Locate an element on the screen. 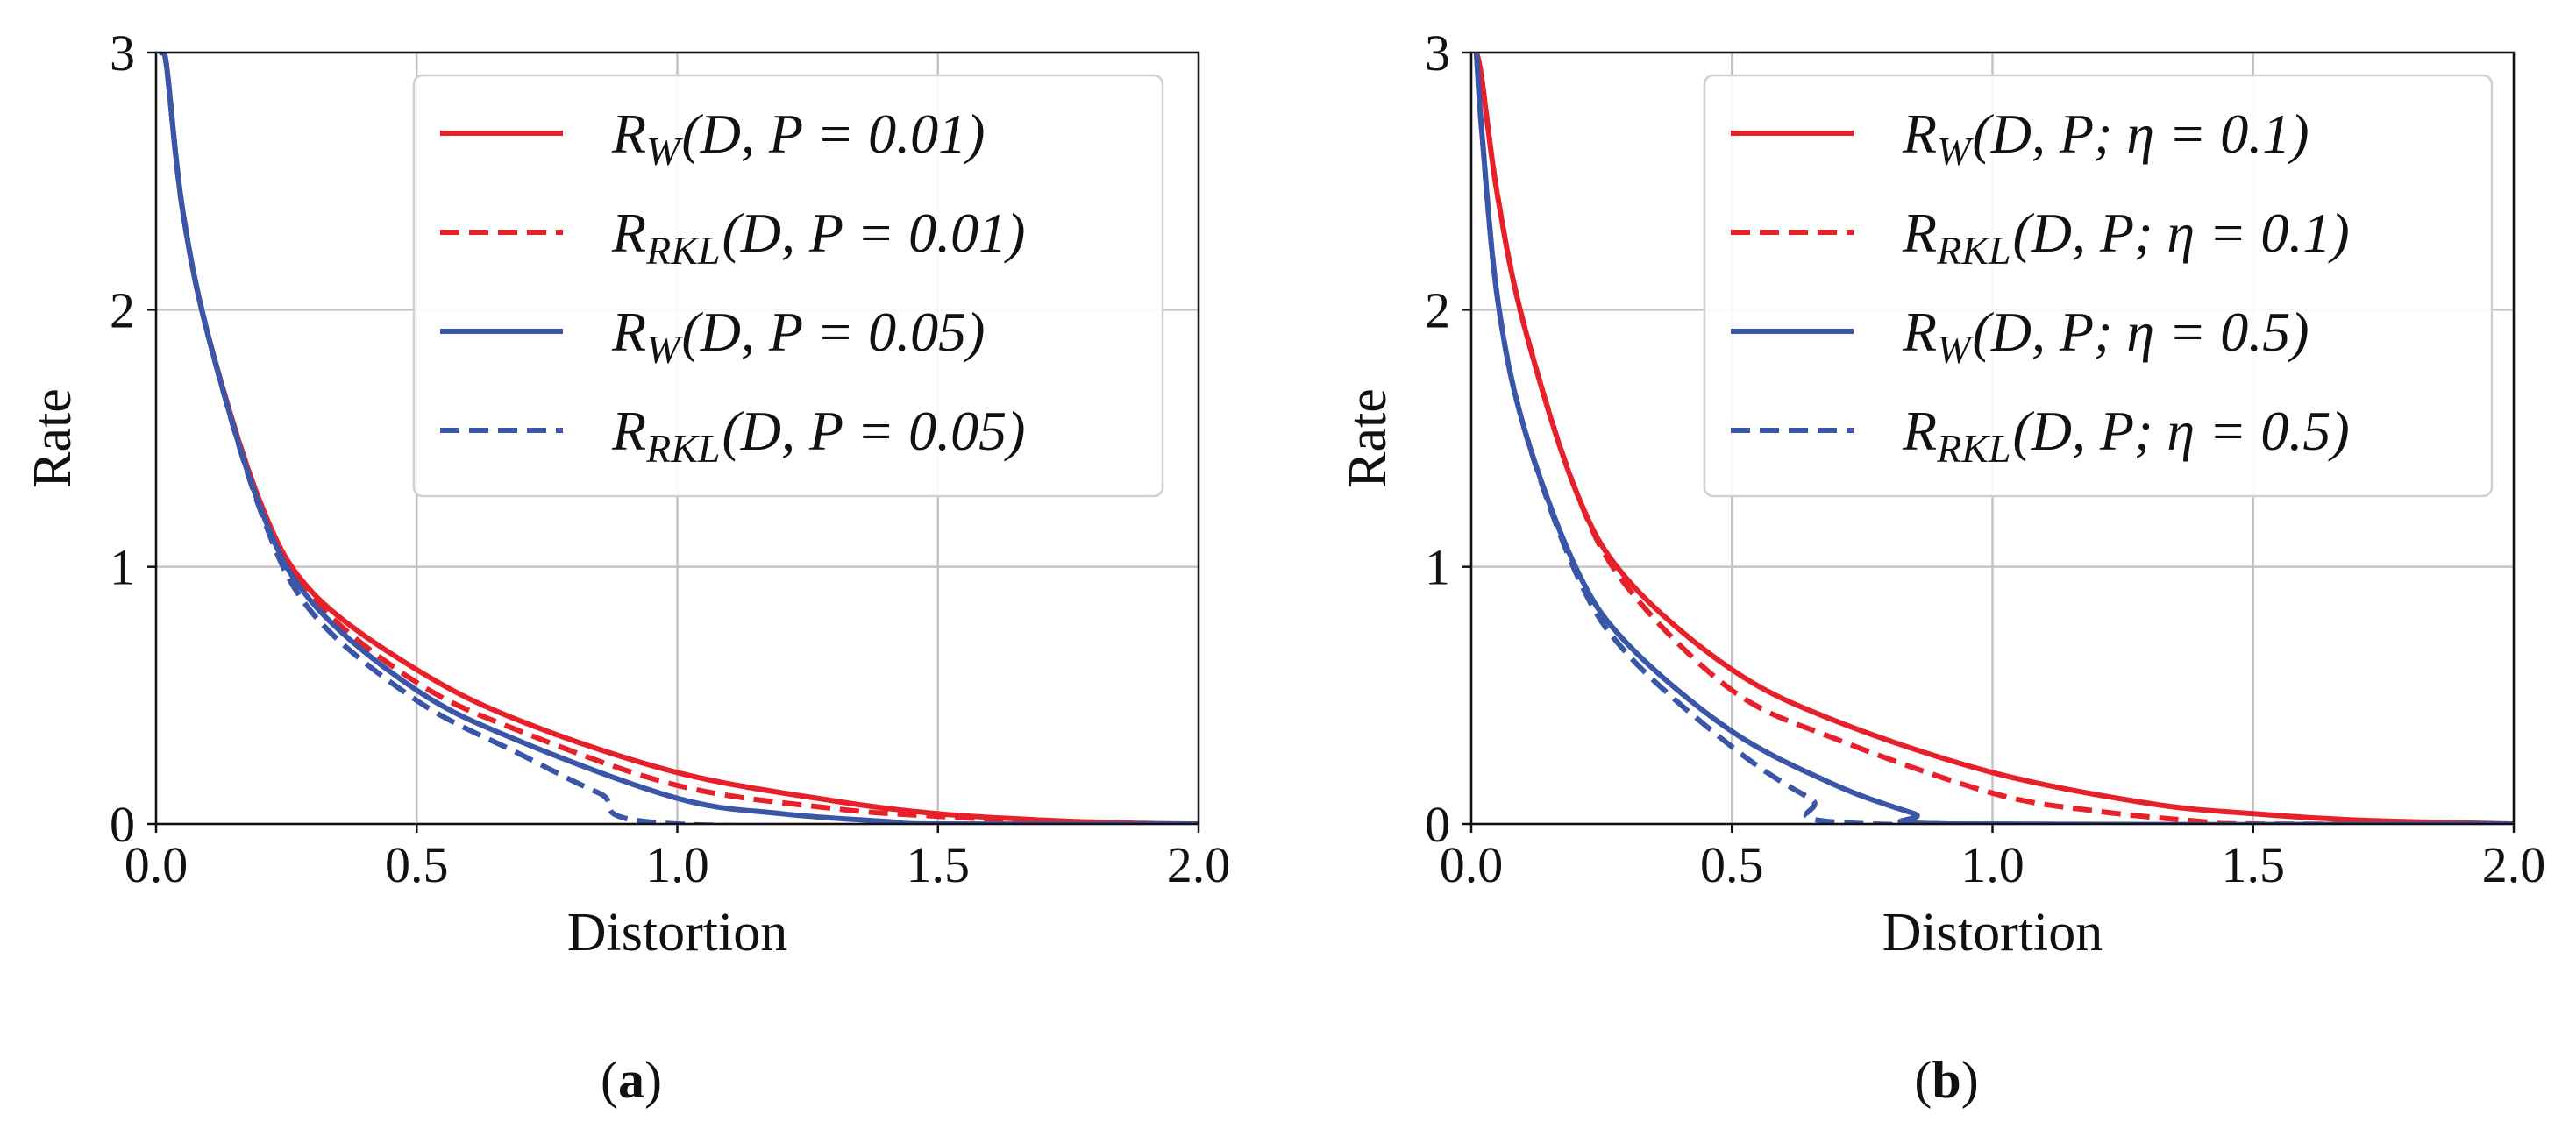  legend-entry-4: RRKL(D, P; η = 0.5) is located at coordinates (2126, 435).